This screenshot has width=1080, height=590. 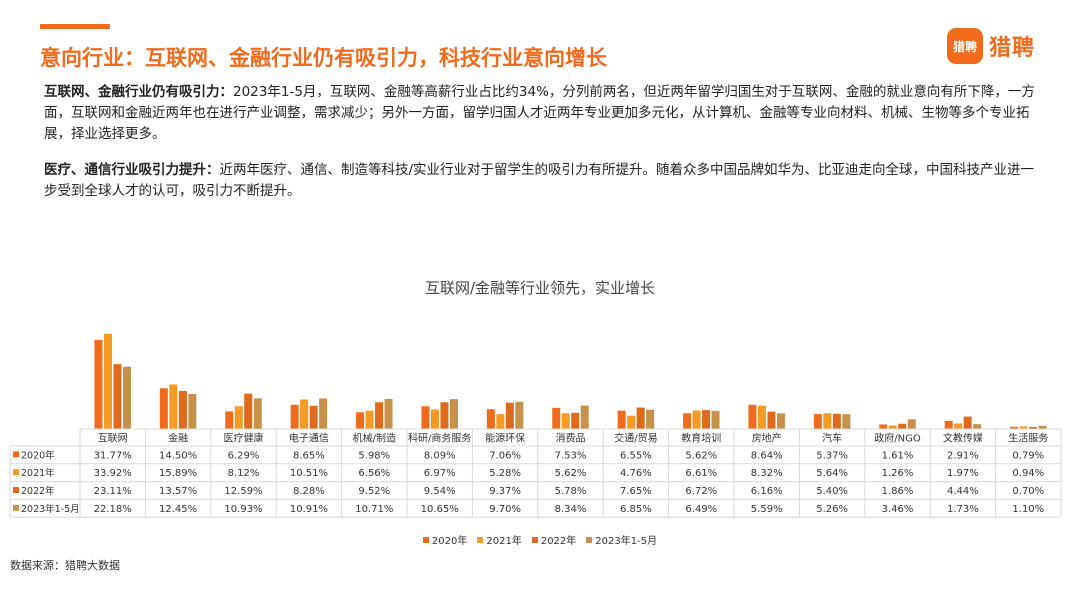 I want to click on data-label: 9.70%, so click(x=505, y=509).